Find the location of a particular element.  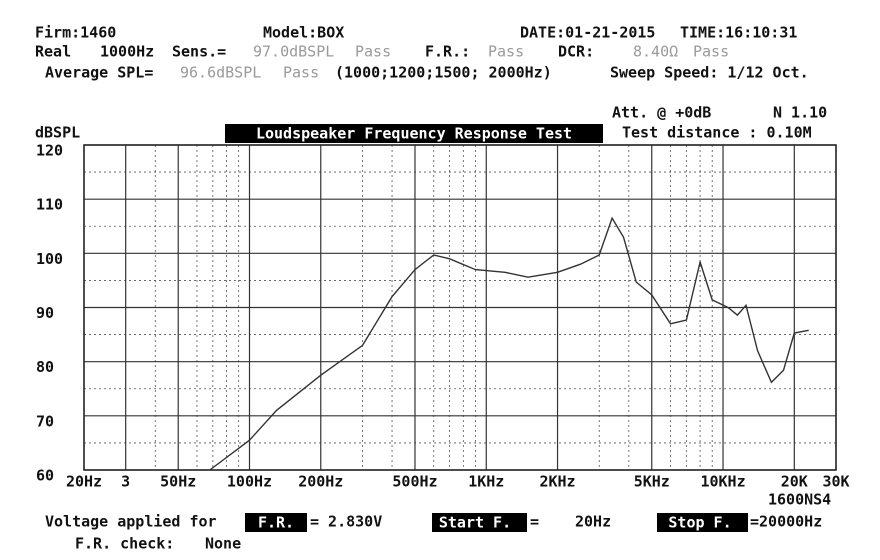

real: Real is located at coordinates (53, 52).